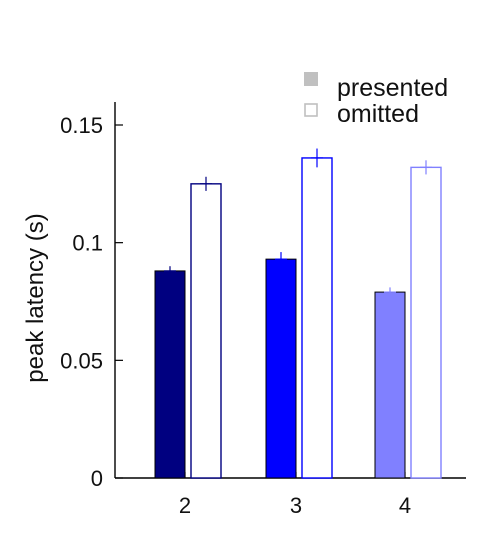 The height and width of the screenshot is (543, 489). What do you see at coordinates (405, 505) in the screenshot?
I see `x-tick-label: 4` at bounding box center [405, 505].